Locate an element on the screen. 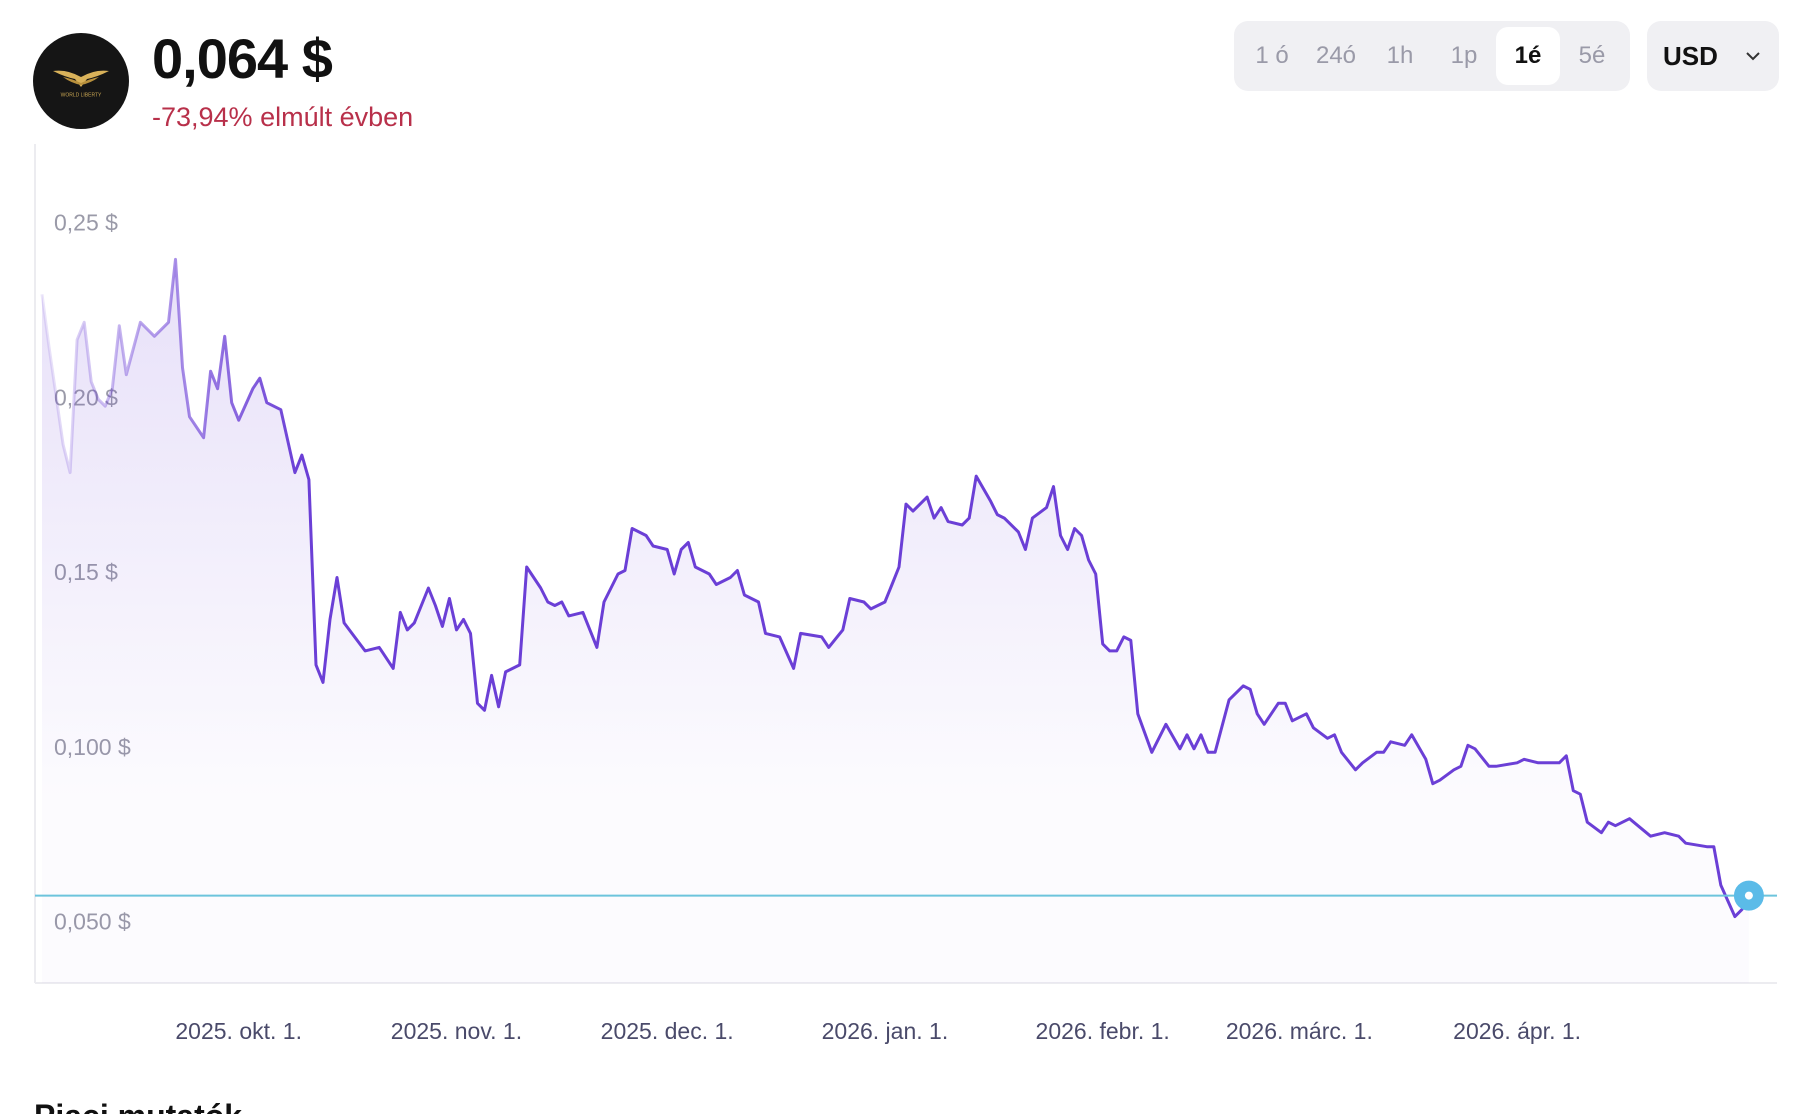  y-tick-label: 0,25 $ is located at coordinates (86, 222).